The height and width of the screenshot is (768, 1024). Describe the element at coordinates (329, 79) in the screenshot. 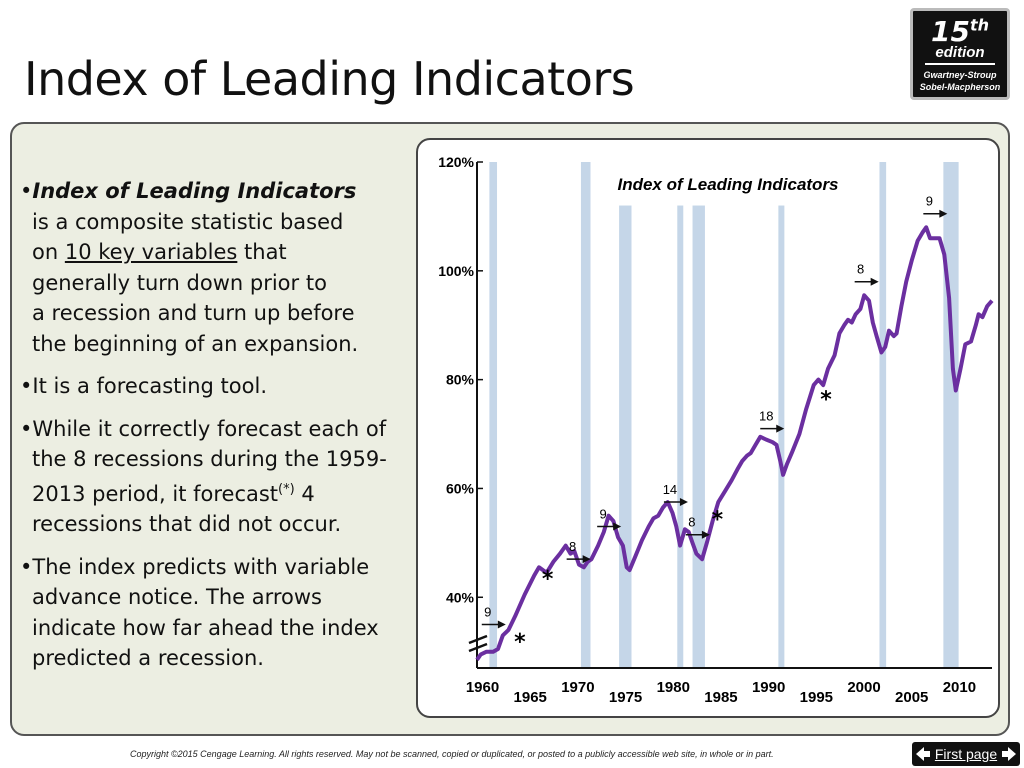

I see `page-title: Index of Leading Indicators` at that location.